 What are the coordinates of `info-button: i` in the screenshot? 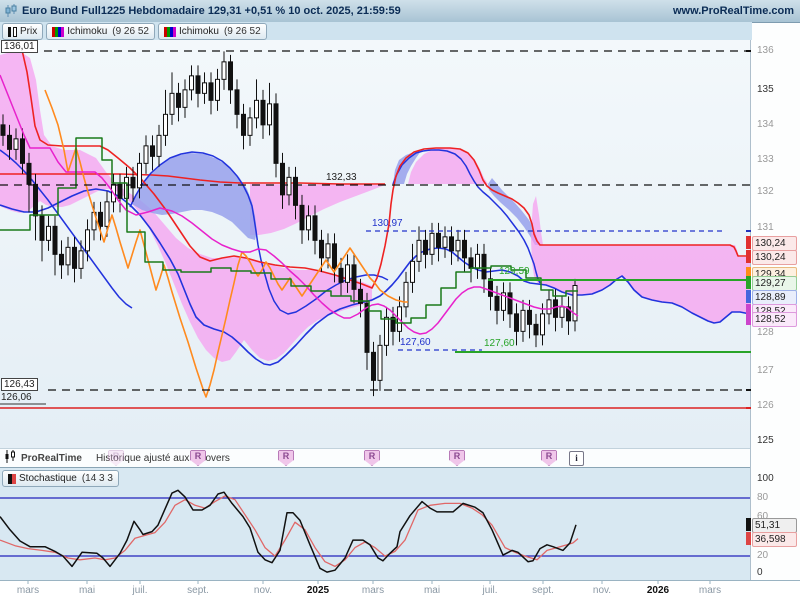 It's located at (576, 458).